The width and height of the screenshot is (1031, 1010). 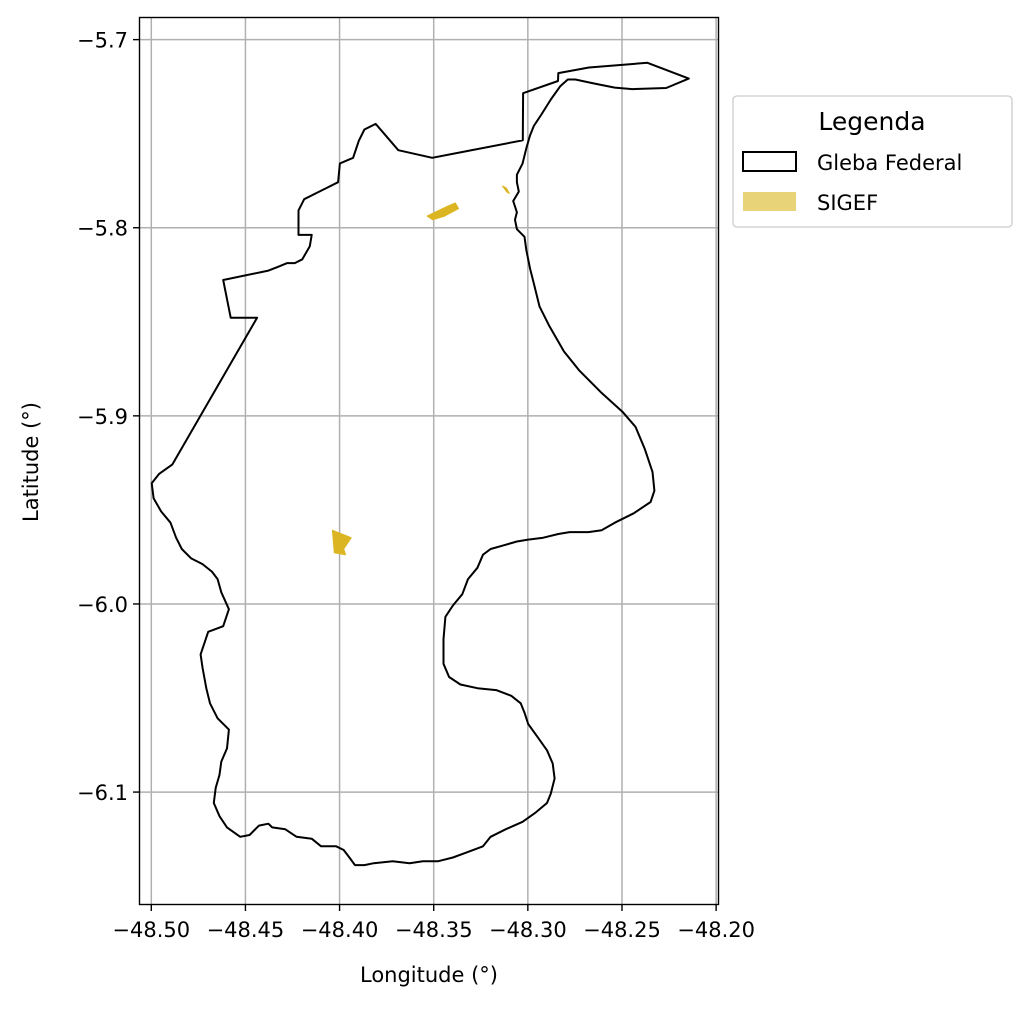 What do you see at coordinates (102, 229) in the screenshot?
I see `y-tick-label: −5.8` at bounding box center [102, 229].